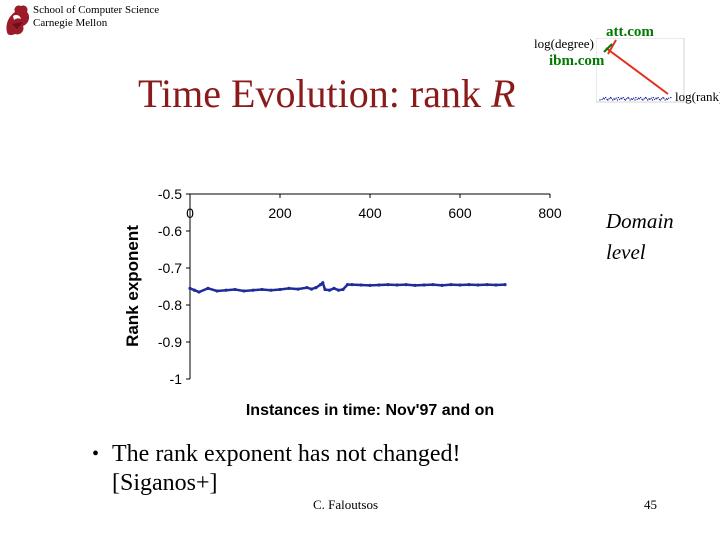  I want to click on inset-arrow-ibm, so click(612, 47).